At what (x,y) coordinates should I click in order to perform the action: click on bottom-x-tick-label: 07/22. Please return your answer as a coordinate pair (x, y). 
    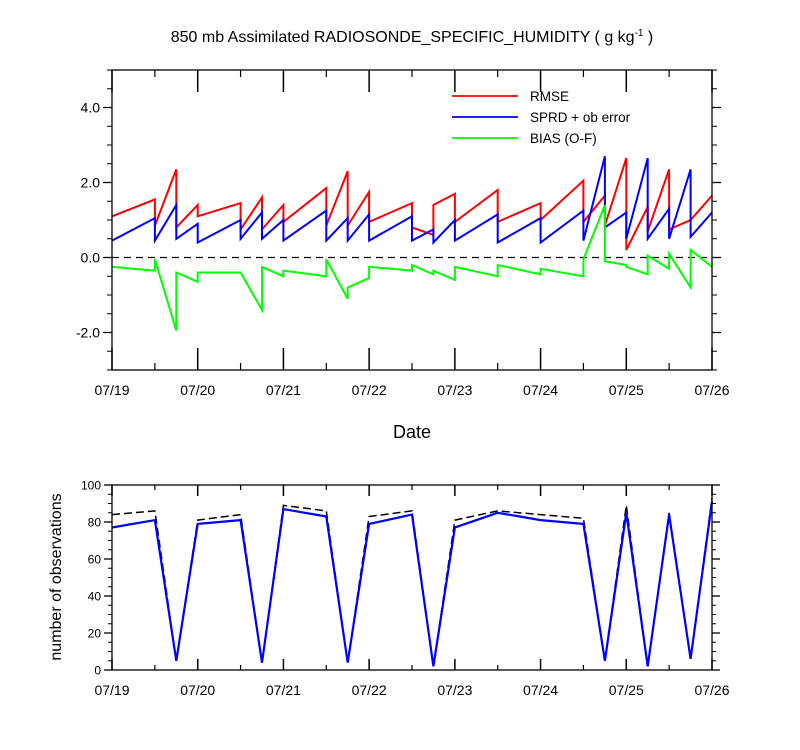
    Looking at the image, I should click on (369, 690).